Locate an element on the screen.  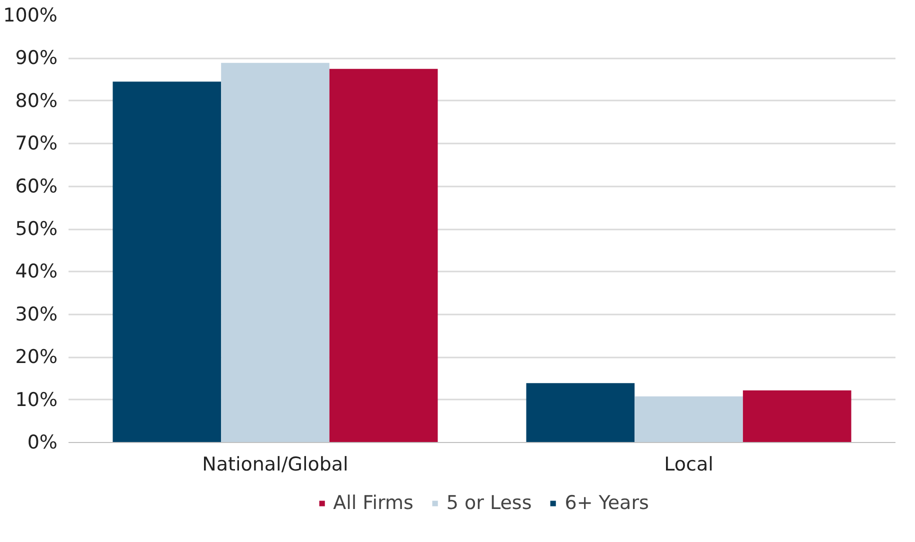
y-tick-label: 30% is located at coordinates (36, 314).